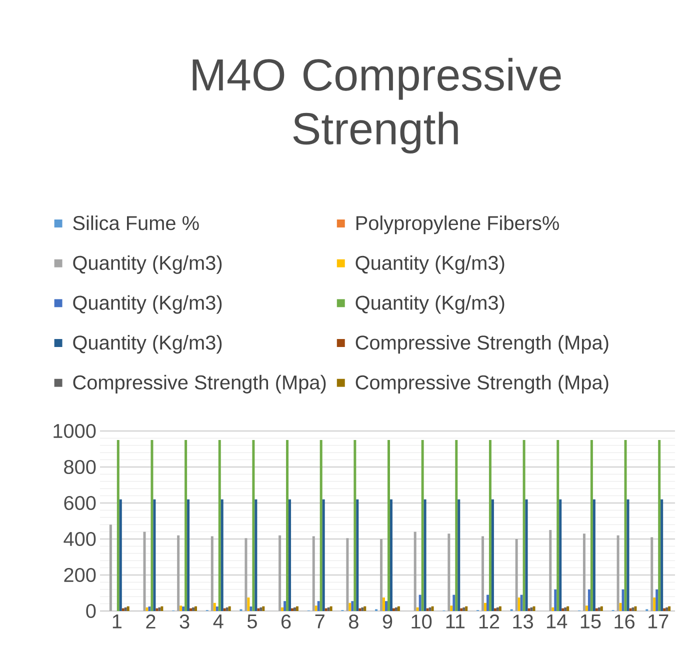 This screenshot has height=664, width=684. I want to click on x-tick-label: 12, so click(489, 621).